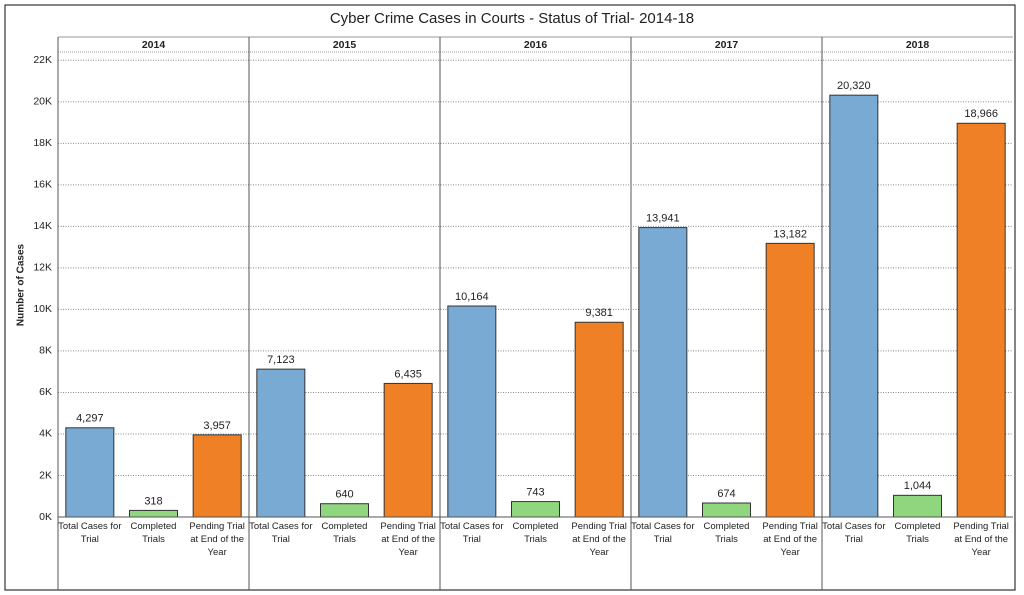  What do you see at coordinates (45, 517) in the screenshot?
I see `y-tick-label: 0K` at bounding box center [45, 517].